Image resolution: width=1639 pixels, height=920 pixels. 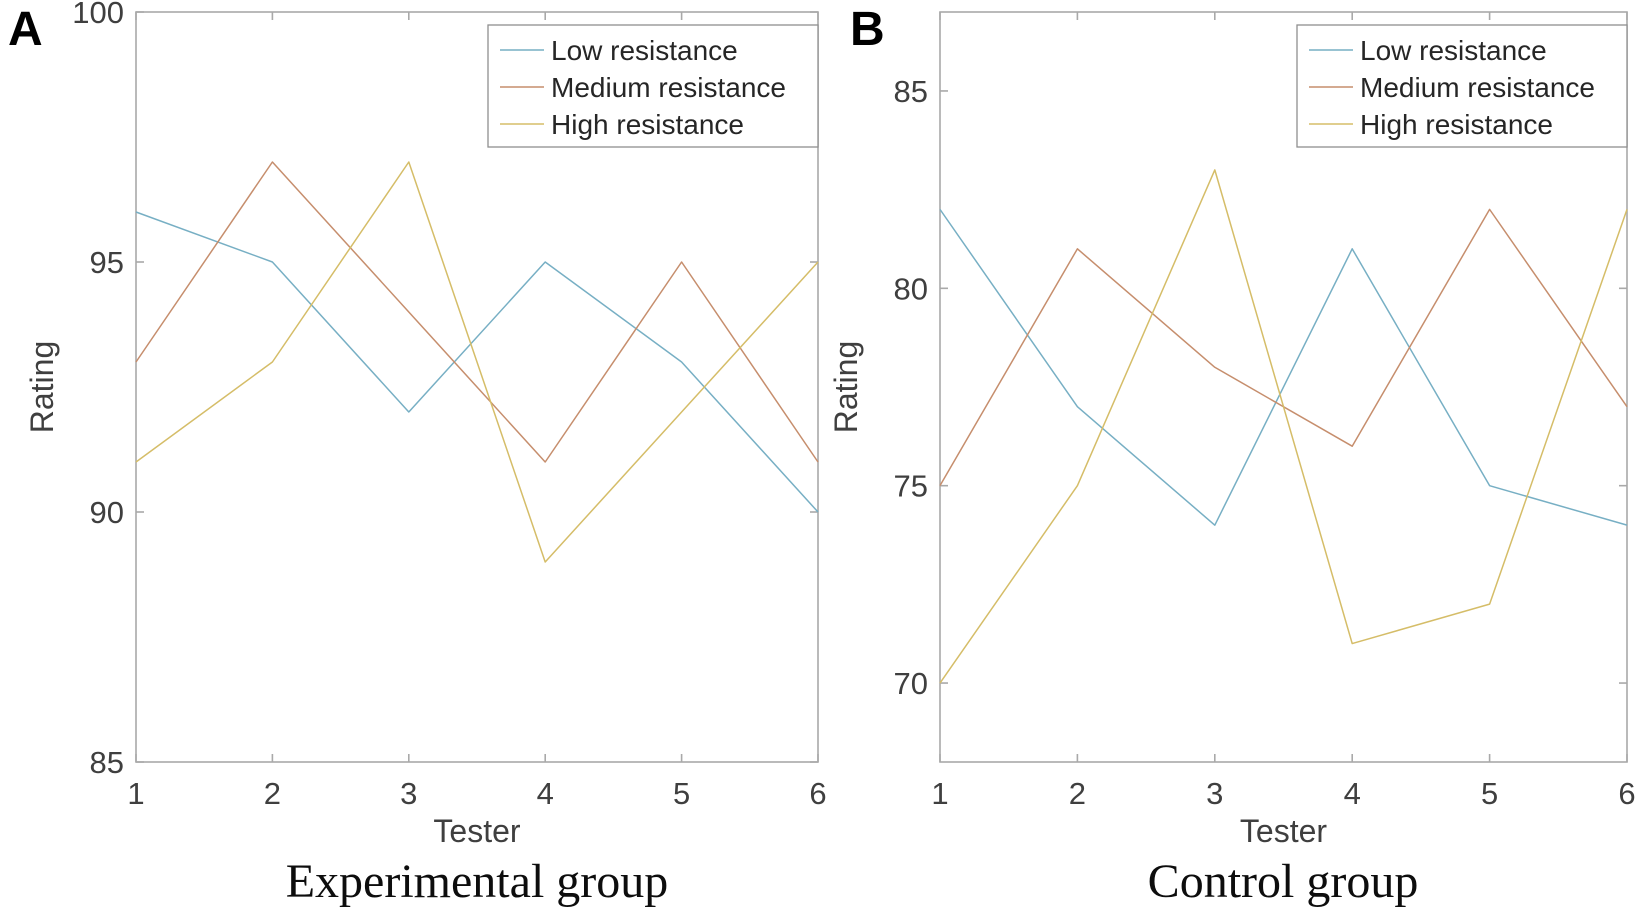 I want to click on y-tick-label: 80, so click(x=911, y=288).